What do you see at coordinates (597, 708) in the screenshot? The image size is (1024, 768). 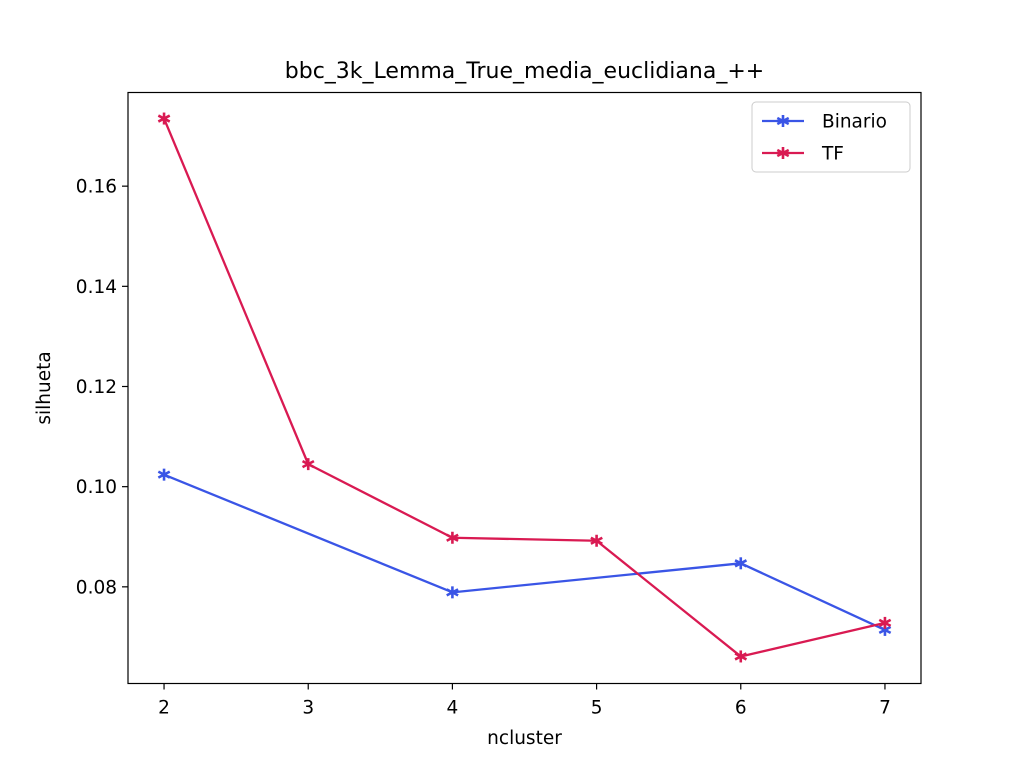 I see `x-tick-label: 5` at bounding box center [597, 708].